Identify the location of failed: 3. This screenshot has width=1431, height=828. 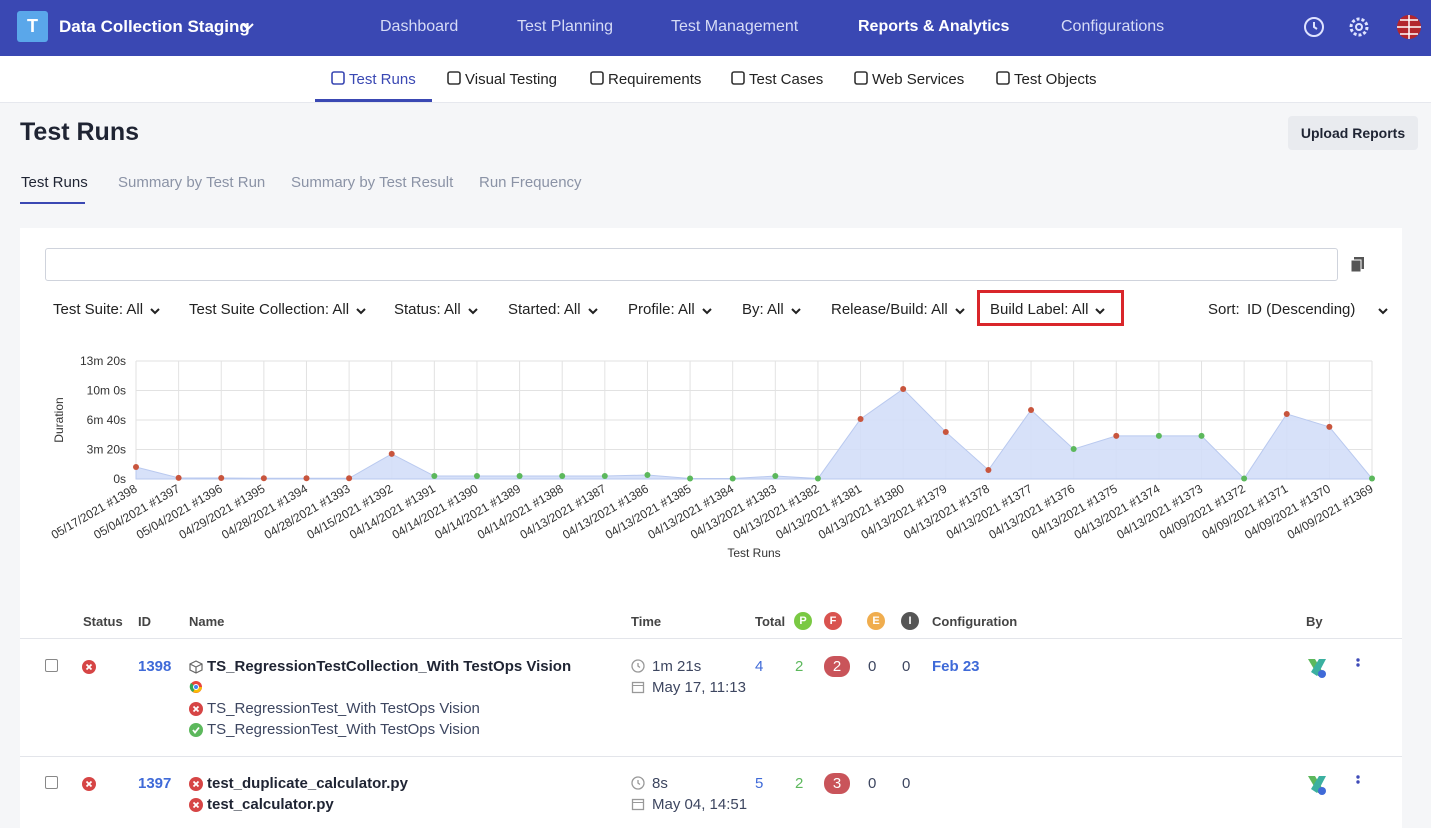
(837, 783).